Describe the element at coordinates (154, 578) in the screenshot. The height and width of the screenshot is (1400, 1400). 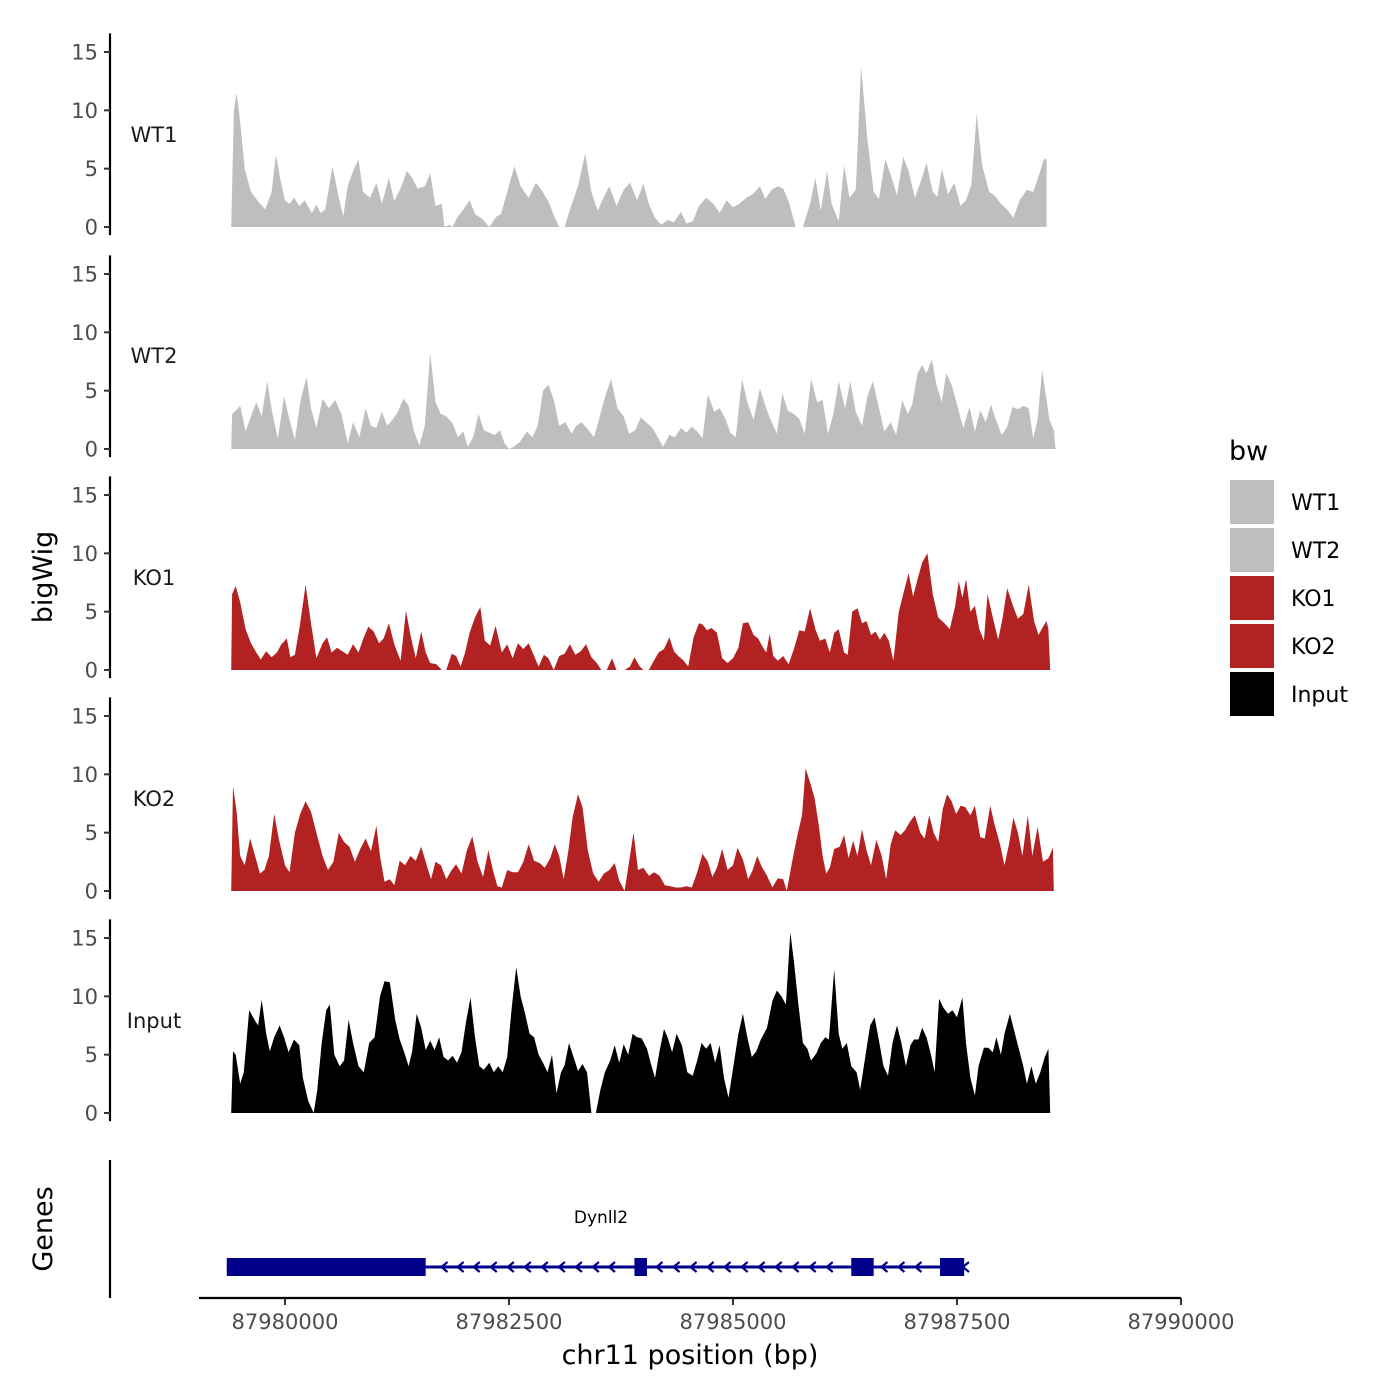
I see `panel-label-ko1: KO1` at that location.